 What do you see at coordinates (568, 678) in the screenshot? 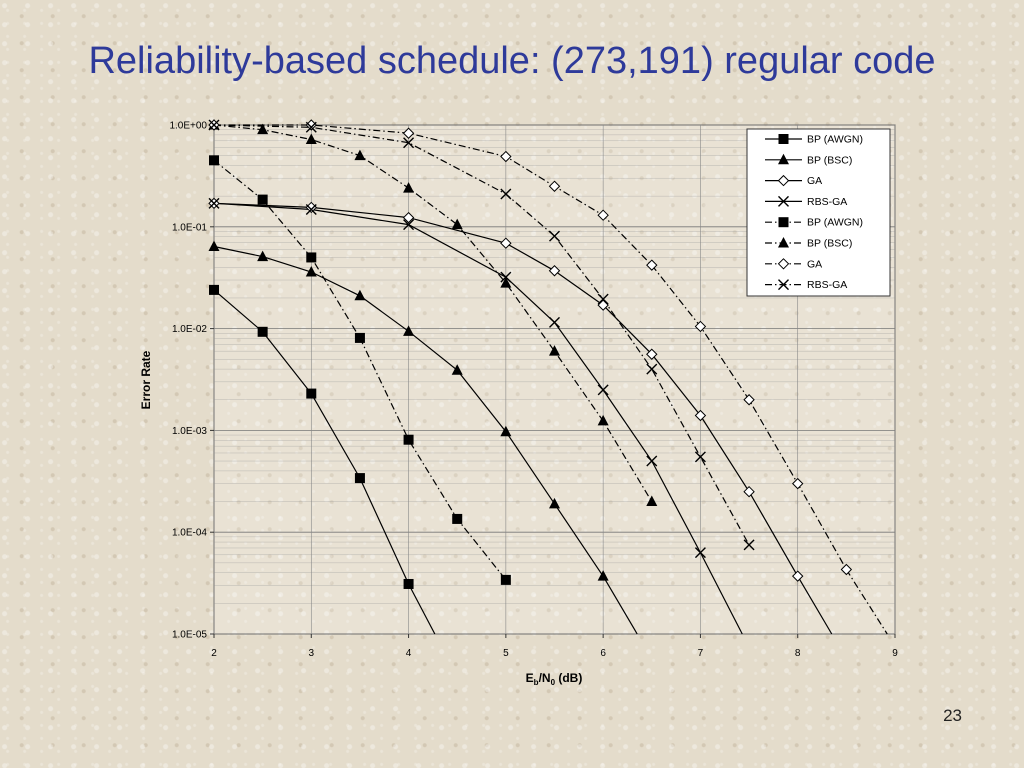
I see `x-axis-label-unit: (dB)` at bounding box center [568, 678].